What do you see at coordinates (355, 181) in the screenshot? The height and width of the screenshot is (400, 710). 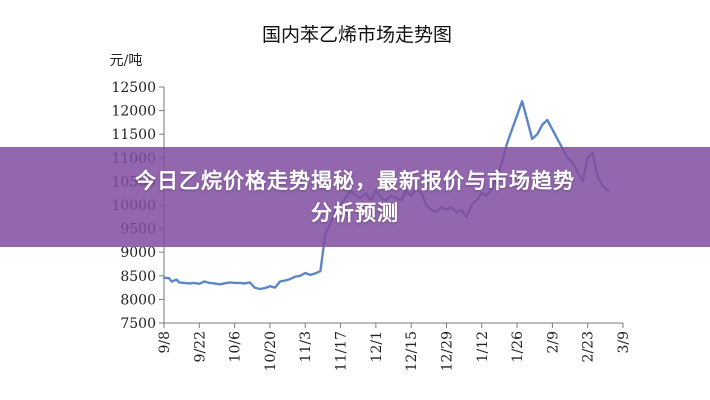 I see `headline-line-1: 今日乙烷价格走势揭秘，最新报价与市场趋势` at bounding box center [355, 181].